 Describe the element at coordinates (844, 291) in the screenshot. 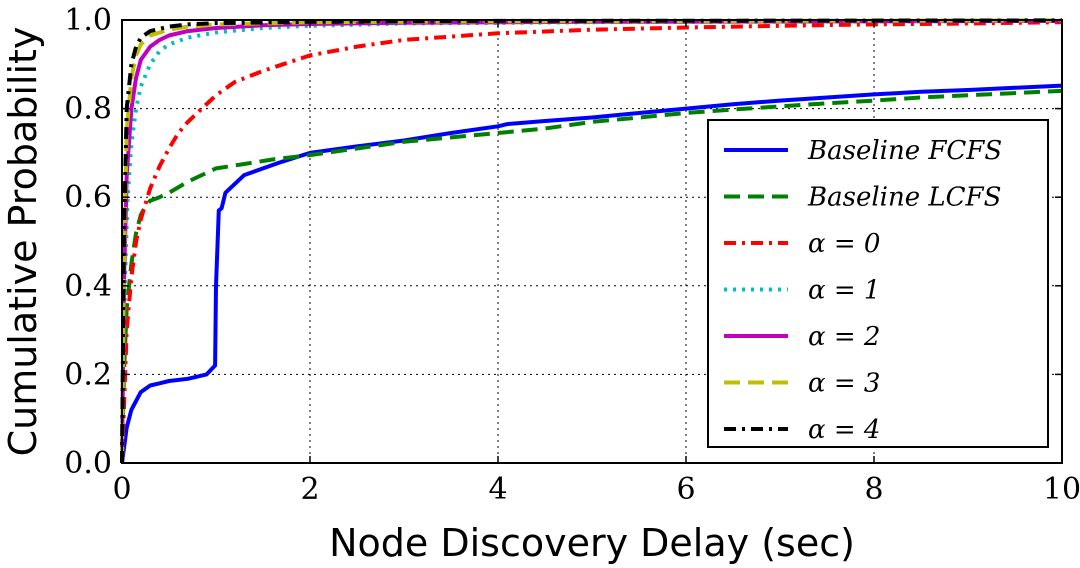

I see `legend-label-3: α = 1` at that location.